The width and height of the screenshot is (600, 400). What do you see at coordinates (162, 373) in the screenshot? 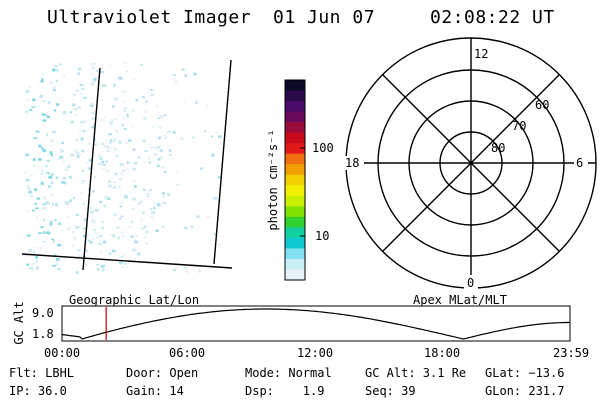
I see `status-door: Door: Open` at bounding box center [162, 373].